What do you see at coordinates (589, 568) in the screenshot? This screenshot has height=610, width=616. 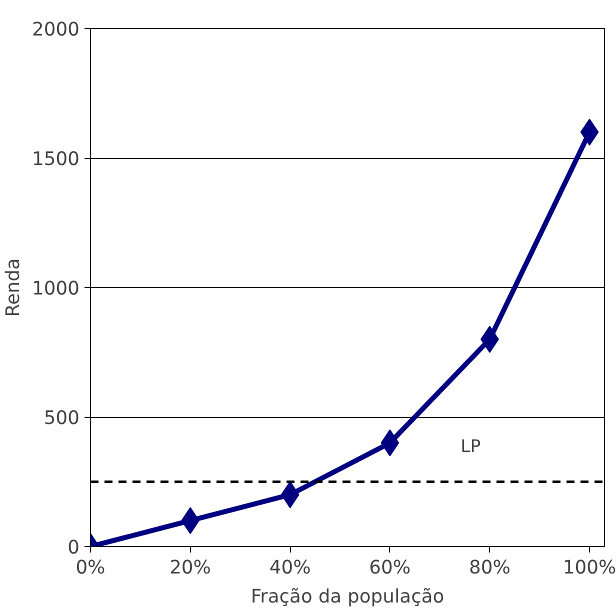 I see `x-tick-label: 100%` at bounding box center [589, 568].